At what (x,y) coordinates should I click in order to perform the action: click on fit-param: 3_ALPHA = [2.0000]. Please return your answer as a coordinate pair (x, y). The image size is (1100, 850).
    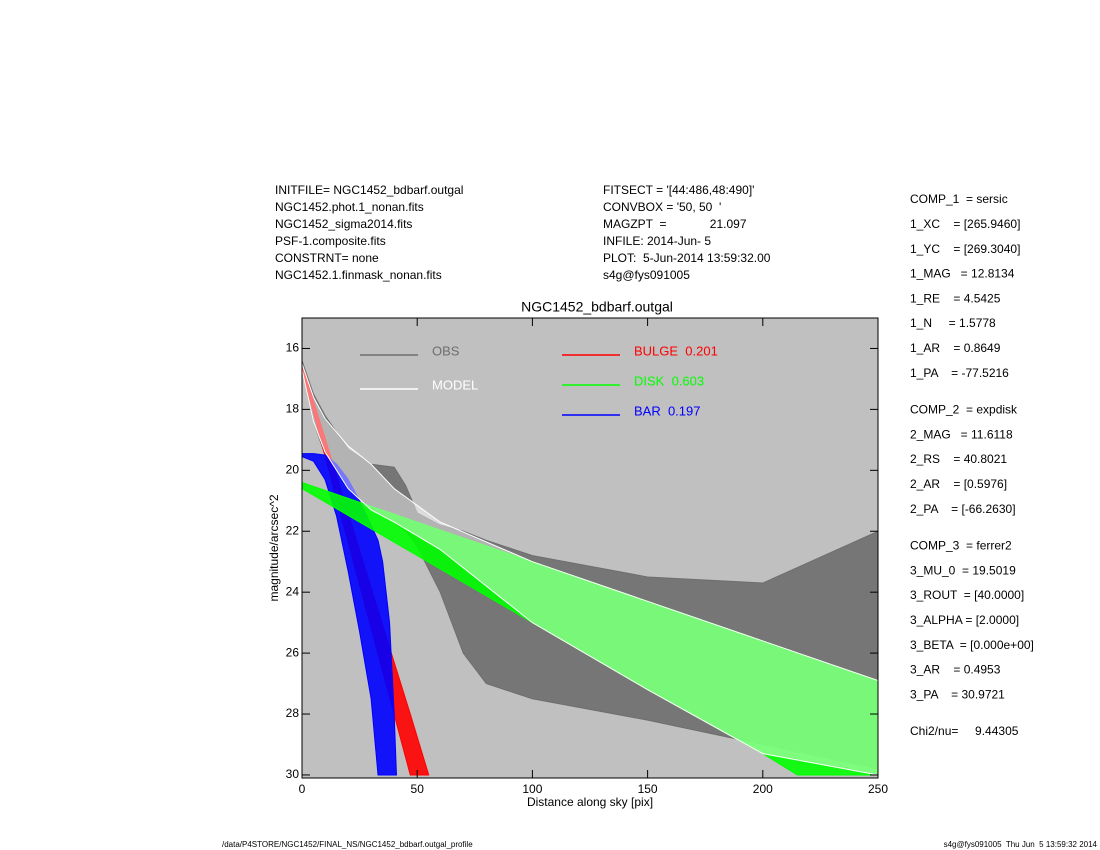
    Looking at the image, I should click on (964, 620).